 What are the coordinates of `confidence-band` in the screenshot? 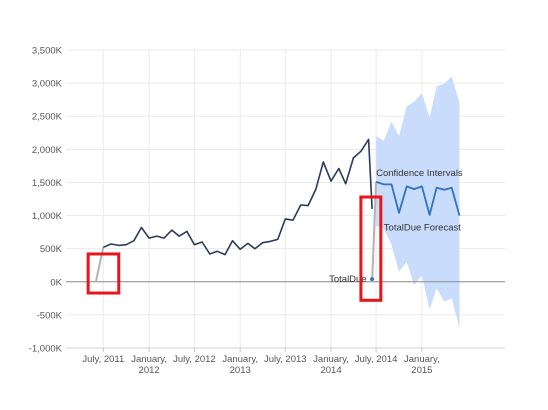 It's located at (418, 202).